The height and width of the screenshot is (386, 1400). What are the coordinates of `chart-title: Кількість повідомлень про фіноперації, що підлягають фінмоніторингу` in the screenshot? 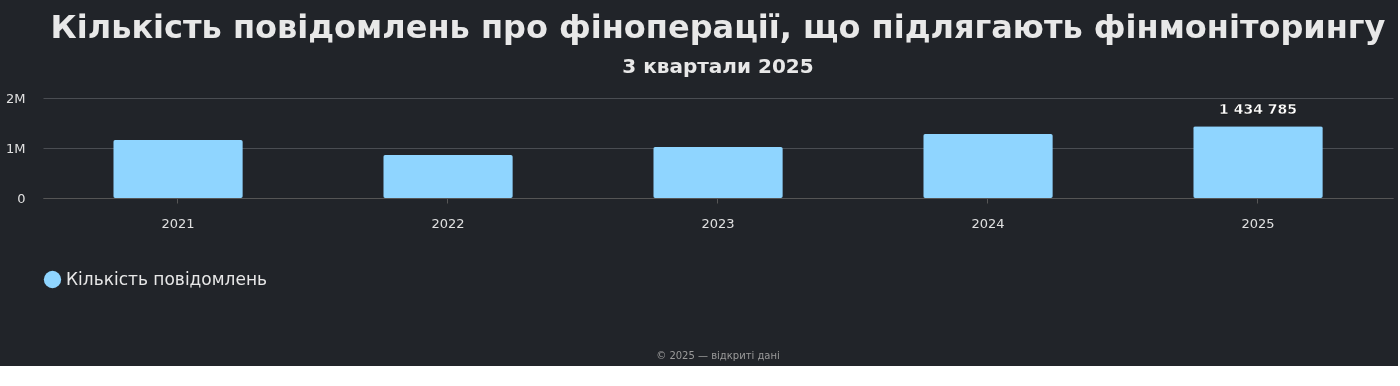 It's located at (718, 27).